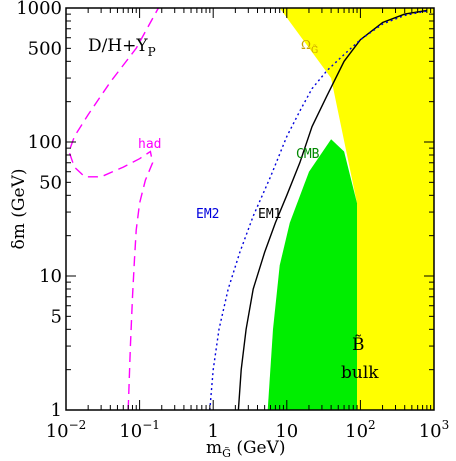 This screenshot has height=461, width=456. What do you see at coordinates (139, 430) in the screenshot?
I see `x-tick-label: 10⁻¹` at bounding box center [139, 430].